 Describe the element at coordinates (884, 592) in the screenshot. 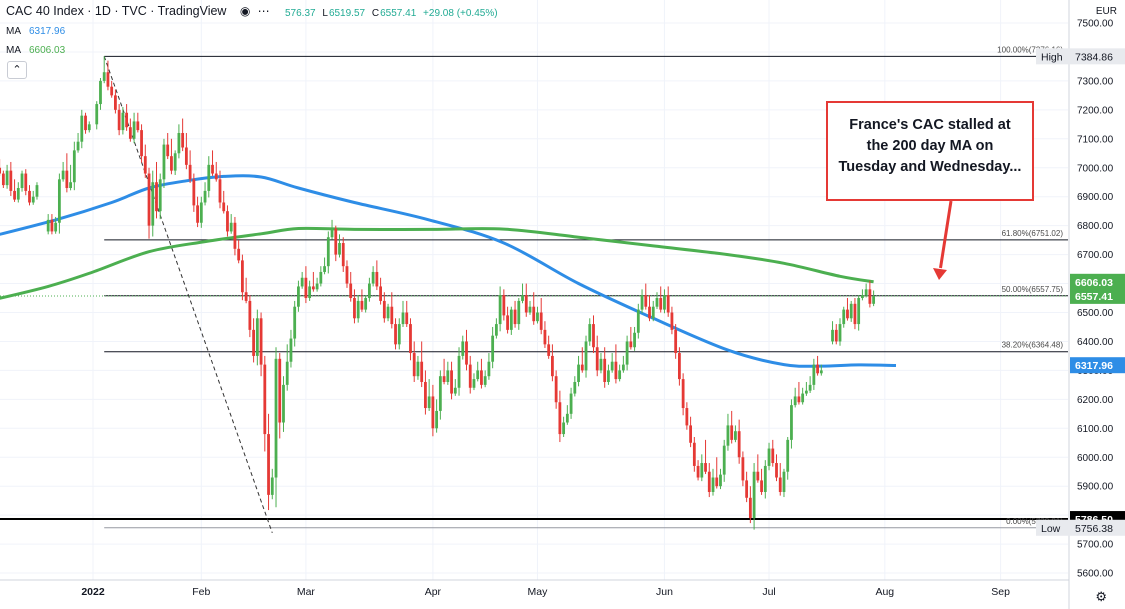

I see `time-tick-label: Aug` at that location.